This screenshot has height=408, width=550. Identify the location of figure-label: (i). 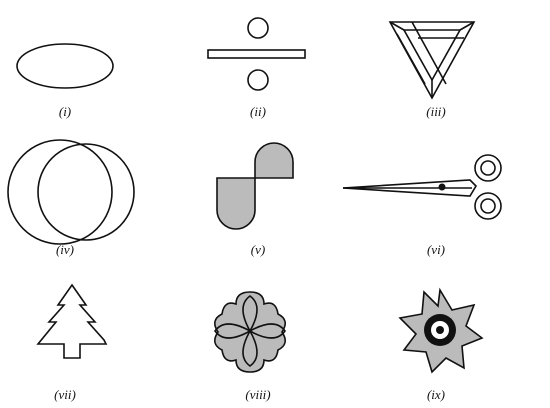
(65, 111).